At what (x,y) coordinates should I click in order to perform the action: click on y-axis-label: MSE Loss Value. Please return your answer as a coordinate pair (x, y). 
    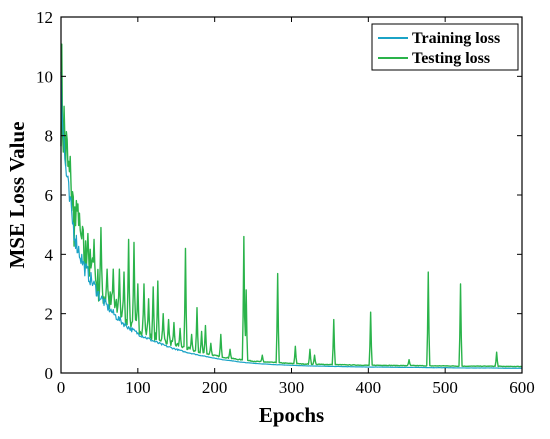
    Looking at the image, I should click on (17, 194).